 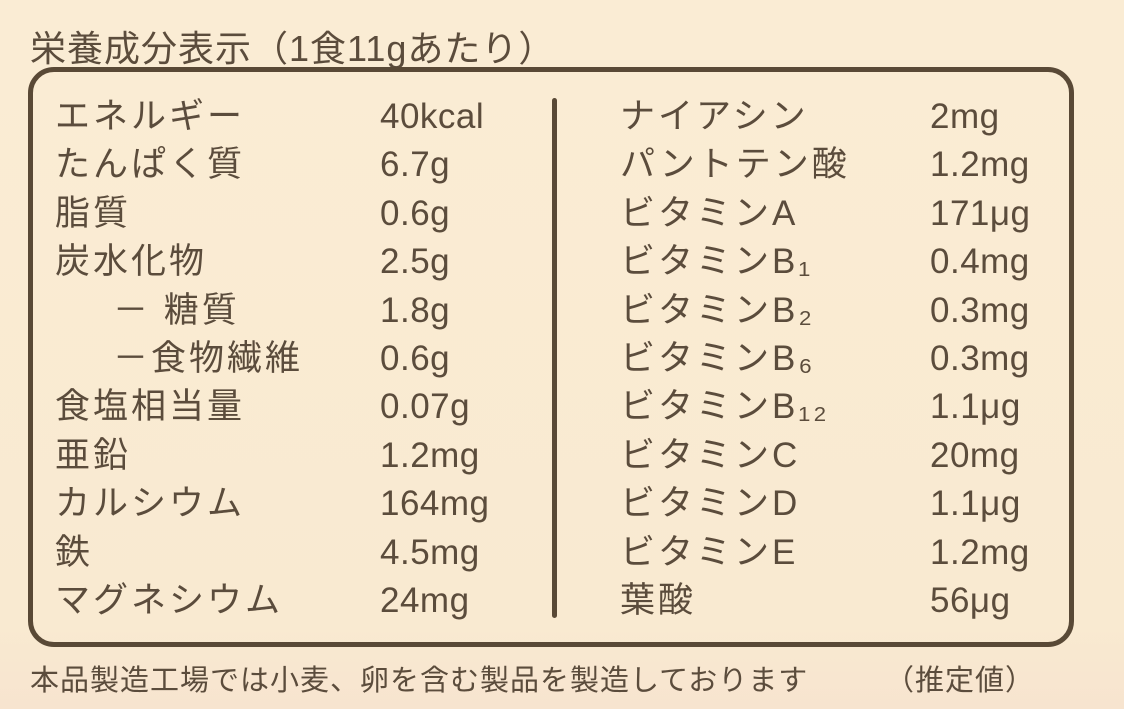 I want to click on nutrient-label: ビタミンB₂, so click(x=717, y=310).